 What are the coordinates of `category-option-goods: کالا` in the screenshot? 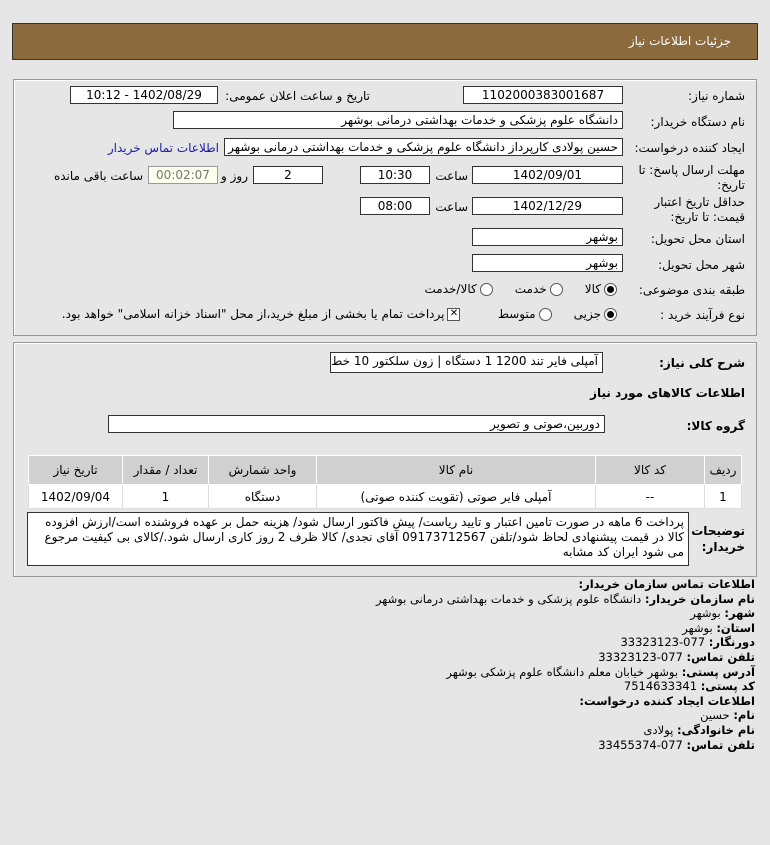 It's located at (592, 289).